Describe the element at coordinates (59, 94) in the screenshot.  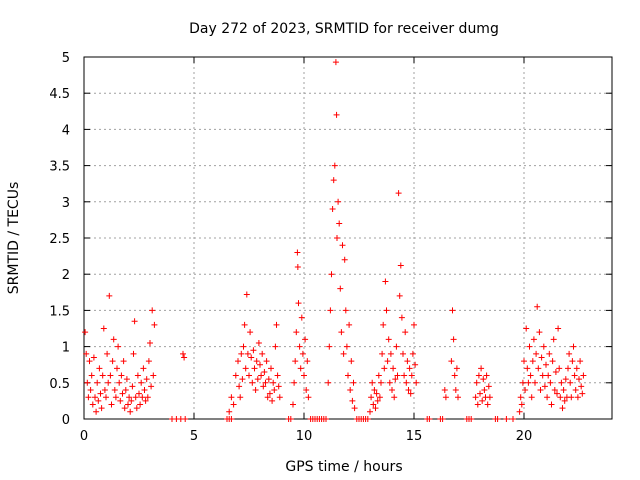
I see `y-tick-label: 4.5` at that location.